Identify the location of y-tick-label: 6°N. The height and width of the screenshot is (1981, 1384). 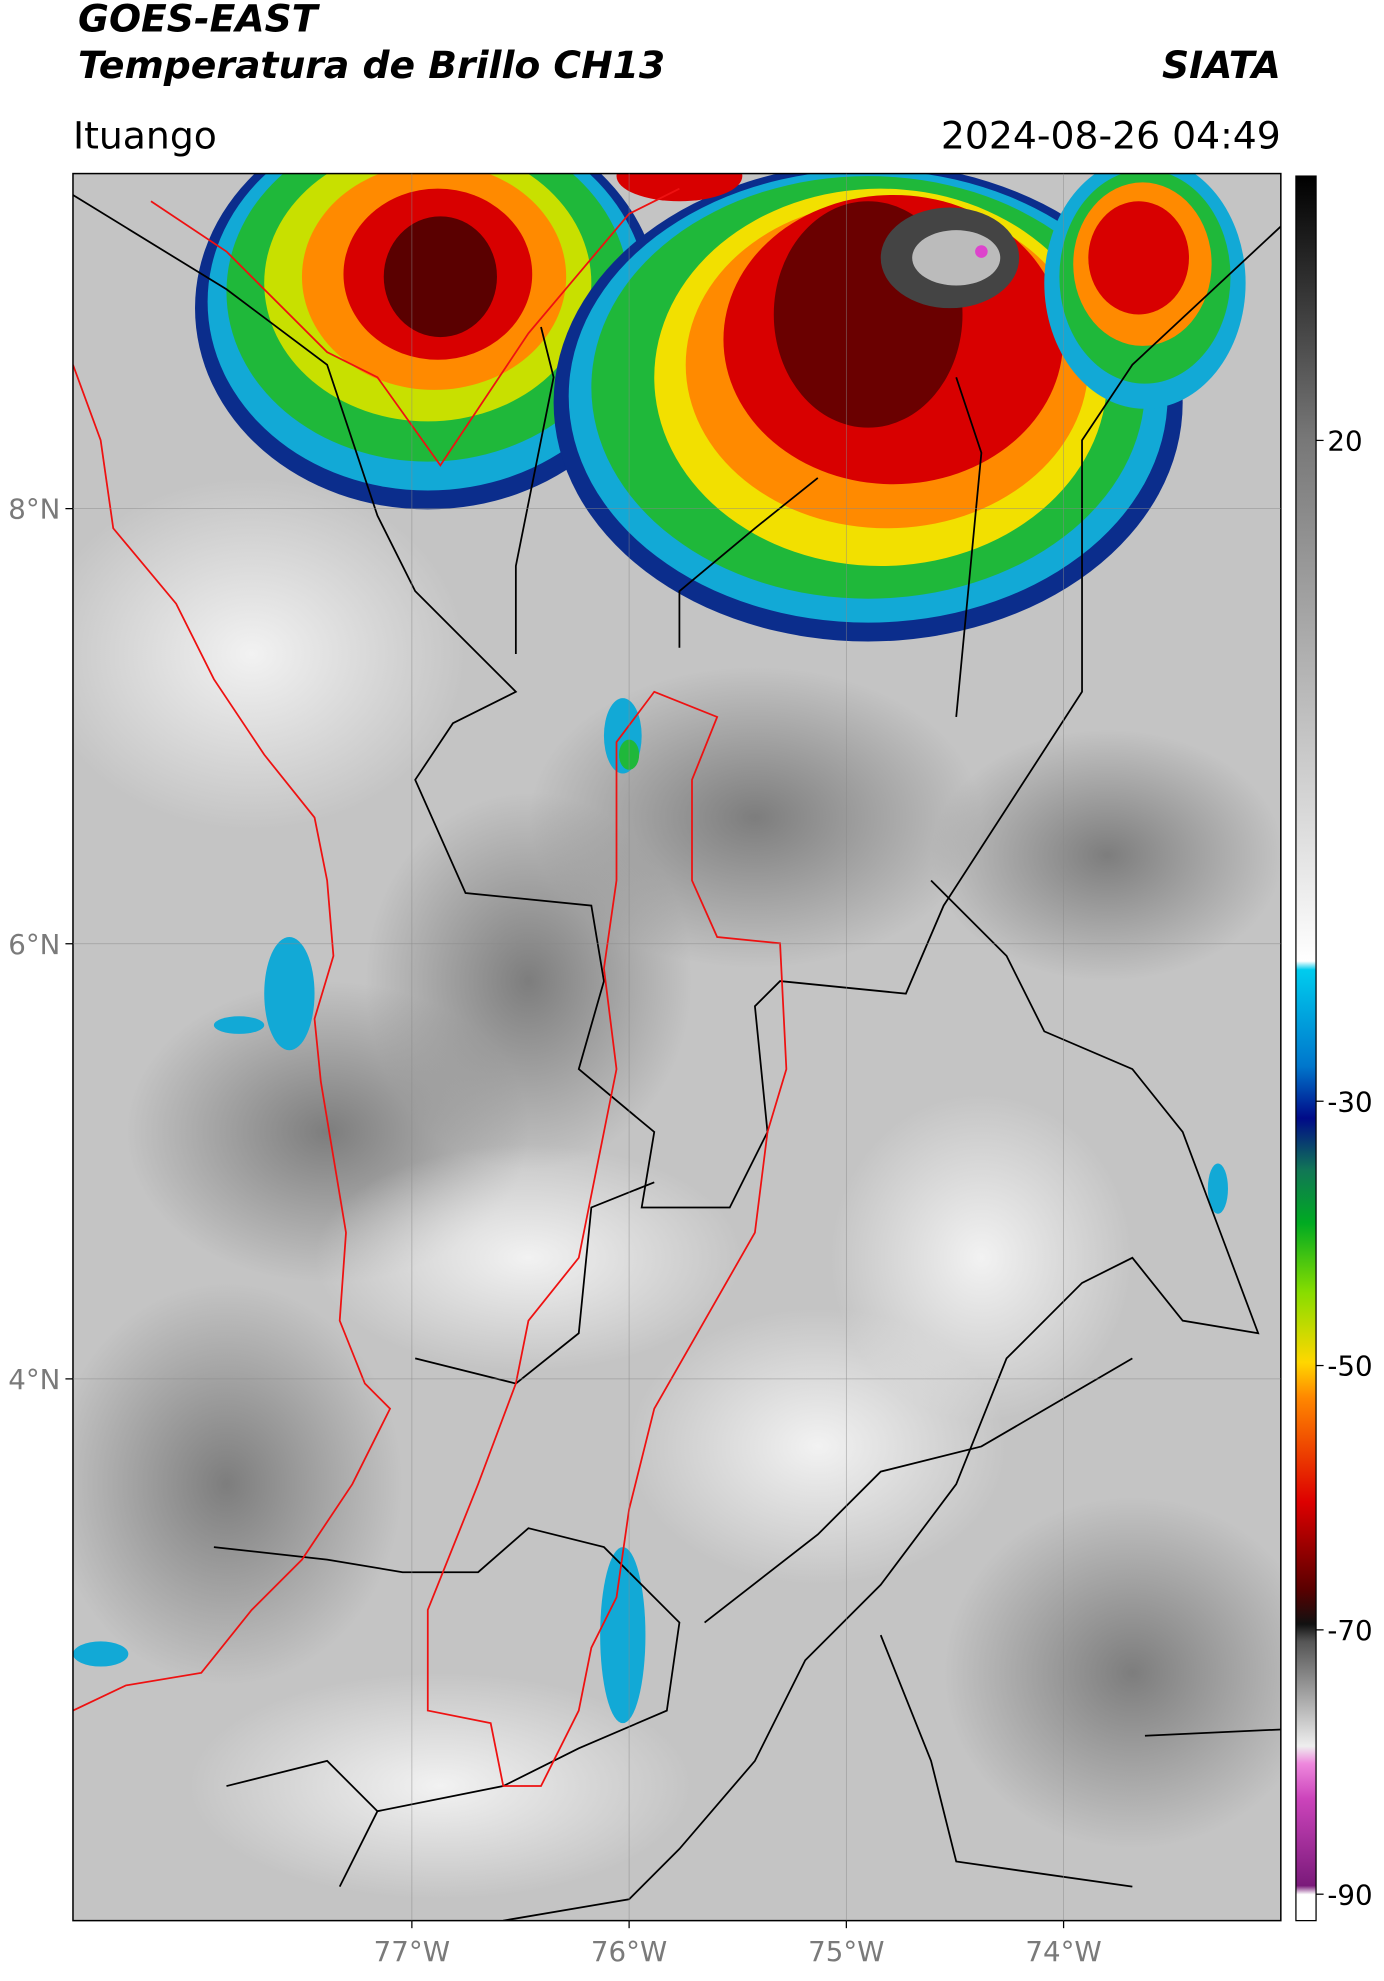
(34, 944).